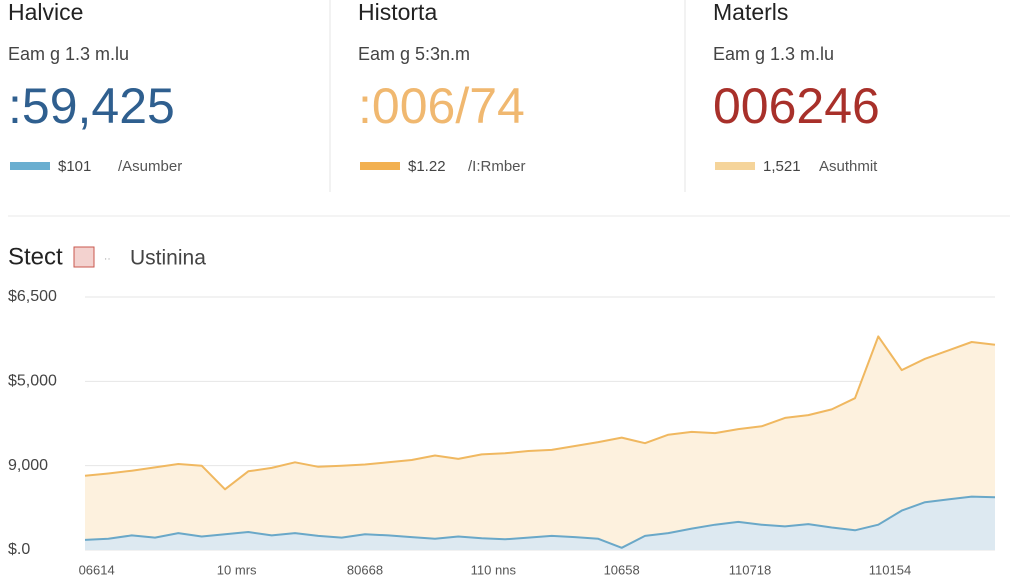  Describe the element at coordinates (622, 569) in the screenshot. I see `x-tick-label: 10658` at that location.